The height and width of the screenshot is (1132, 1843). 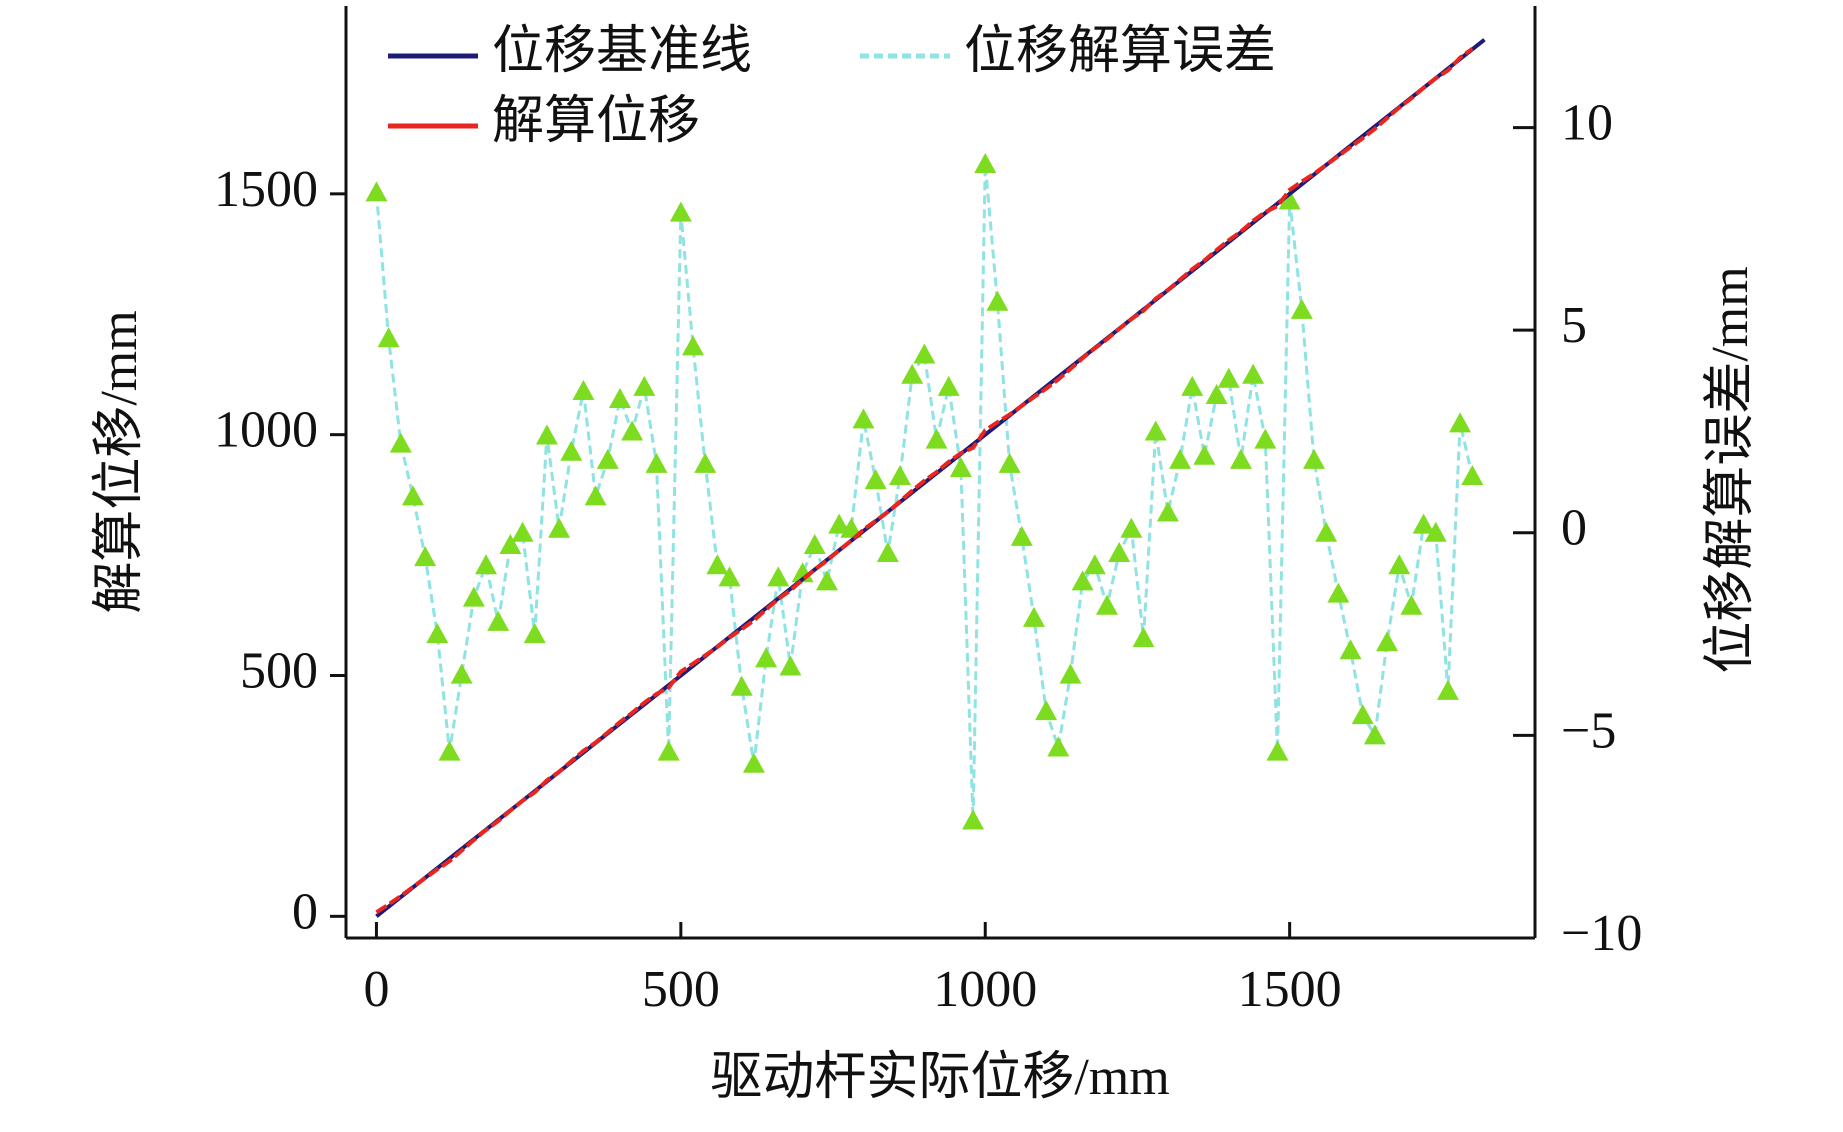 I want to click on y-tick-label: 1000, so click(x=266, y=430).